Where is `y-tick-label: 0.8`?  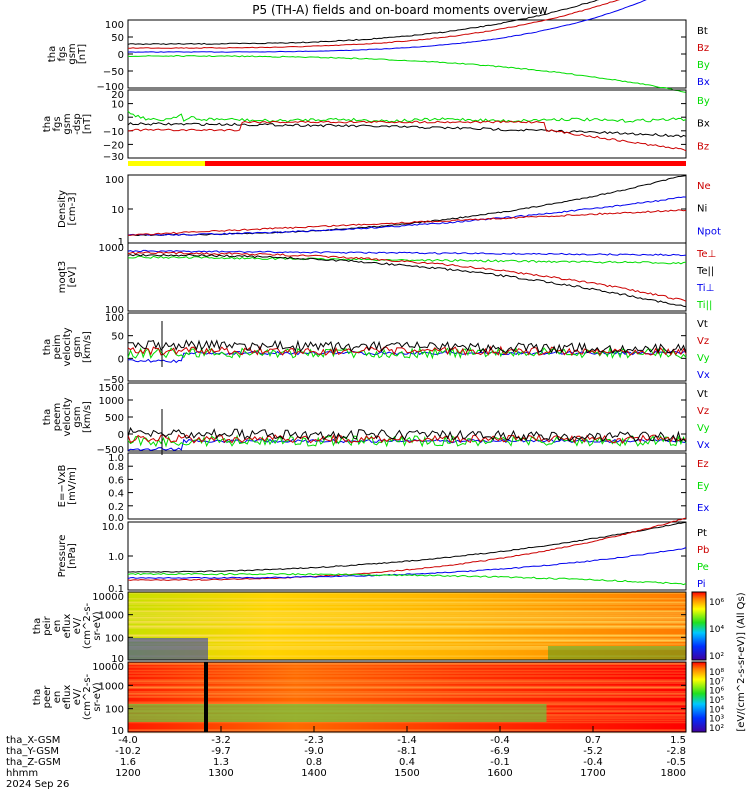
y-tick-label: 0.8 is located at coordinates (116, 467).